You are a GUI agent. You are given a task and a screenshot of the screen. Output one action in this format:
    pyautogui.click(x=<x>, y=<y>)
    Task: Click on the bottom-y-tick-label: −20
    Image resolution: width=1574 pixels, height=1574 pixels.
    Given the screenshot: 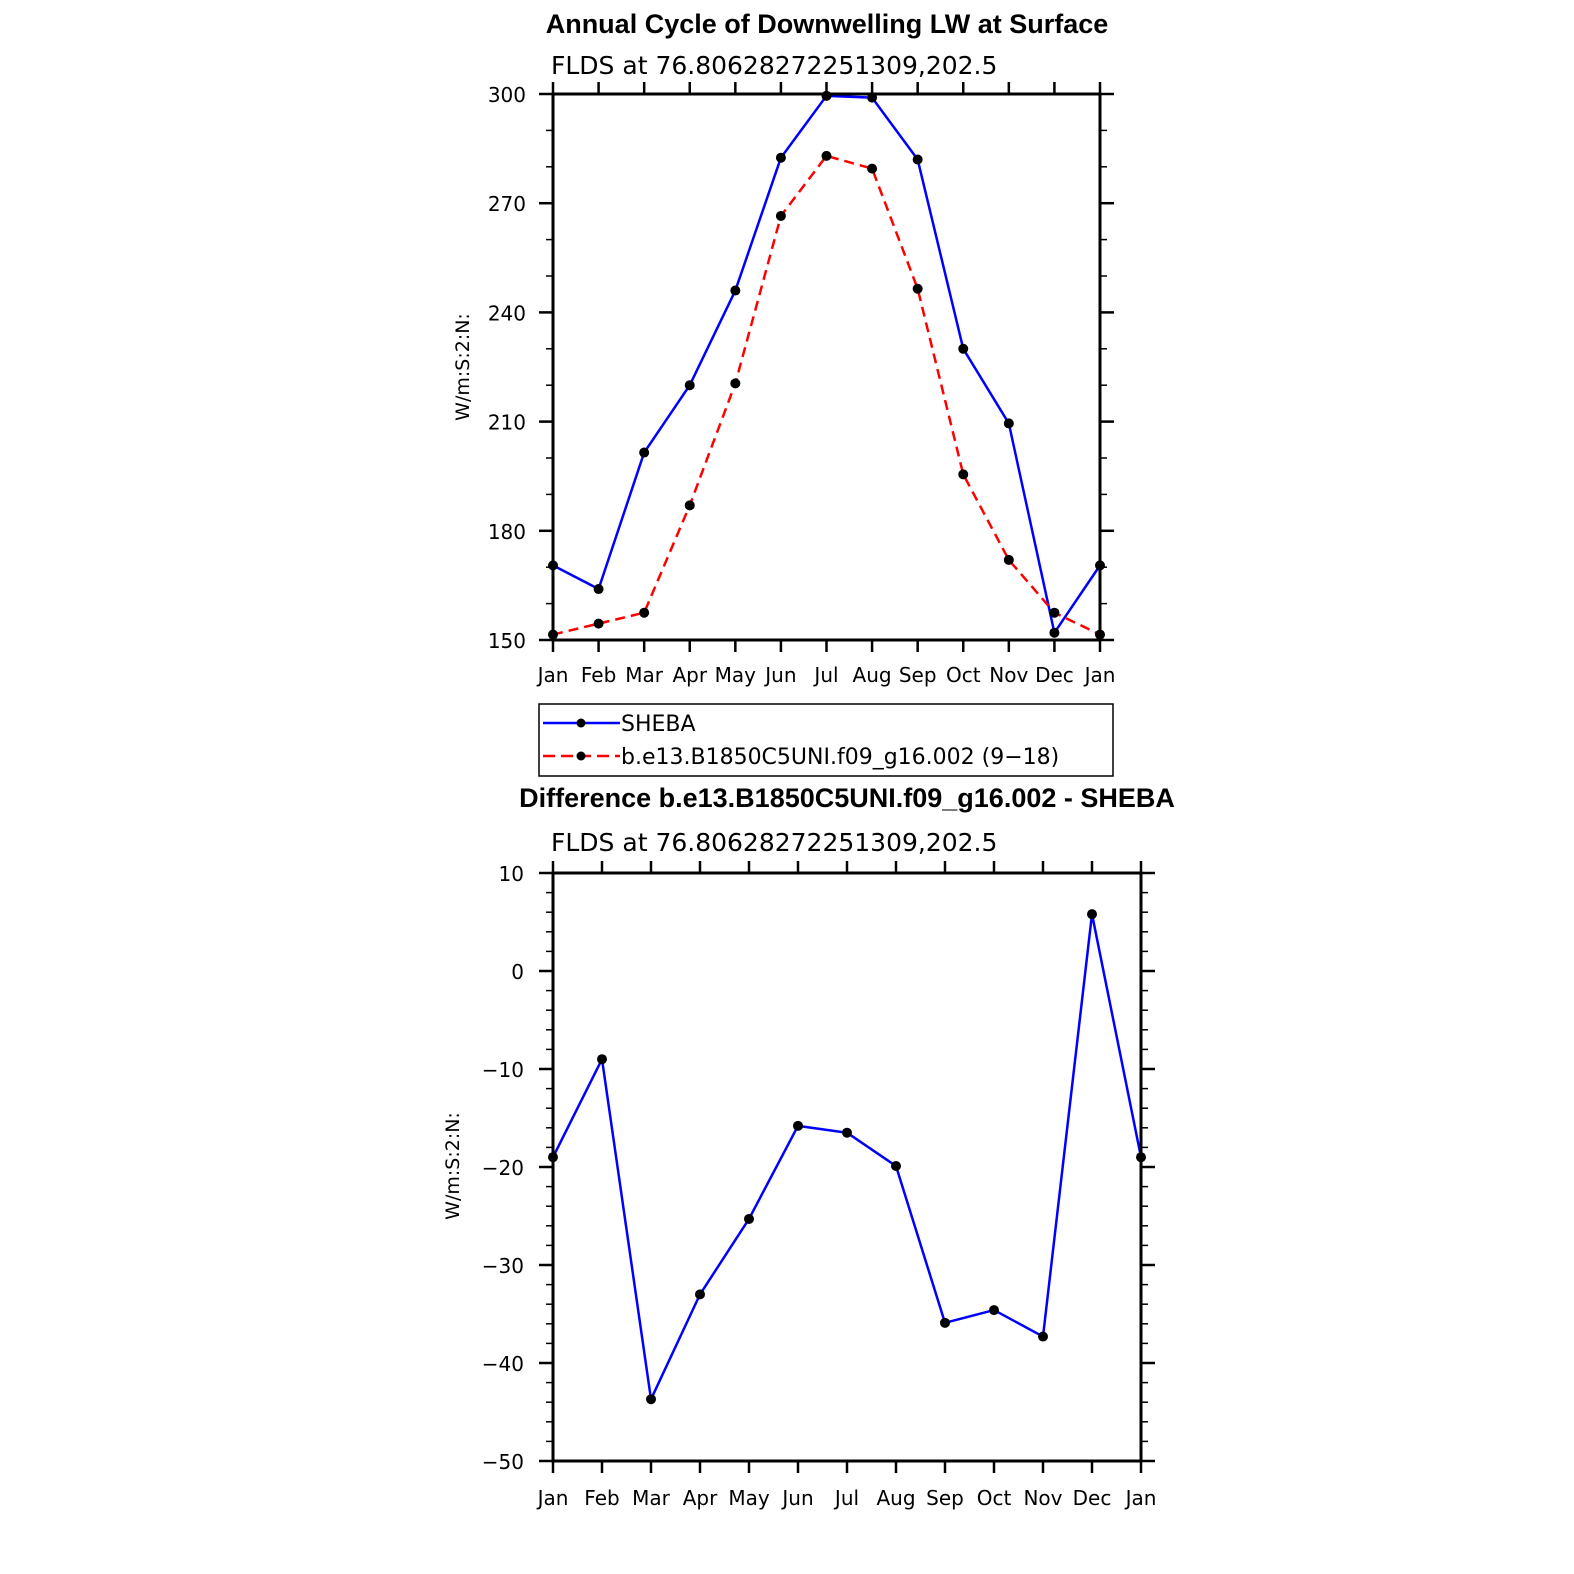 What is the action you would take?
    pyautogui.click(x=503, y=1168)
    